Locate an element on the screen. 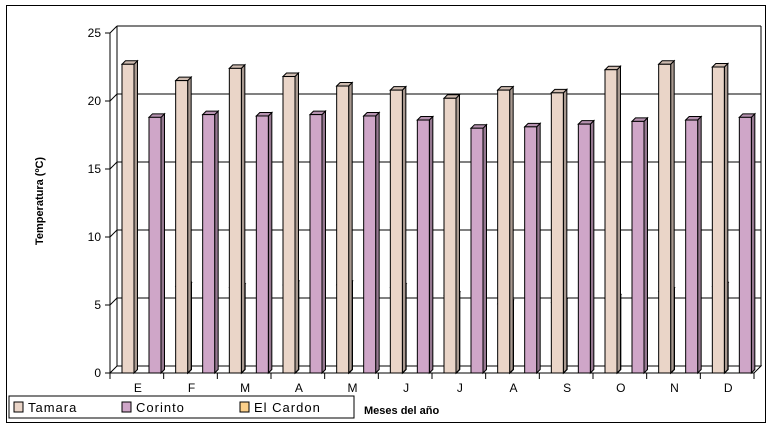  legend-label: El Cardon is located at coordinates (287, 407).